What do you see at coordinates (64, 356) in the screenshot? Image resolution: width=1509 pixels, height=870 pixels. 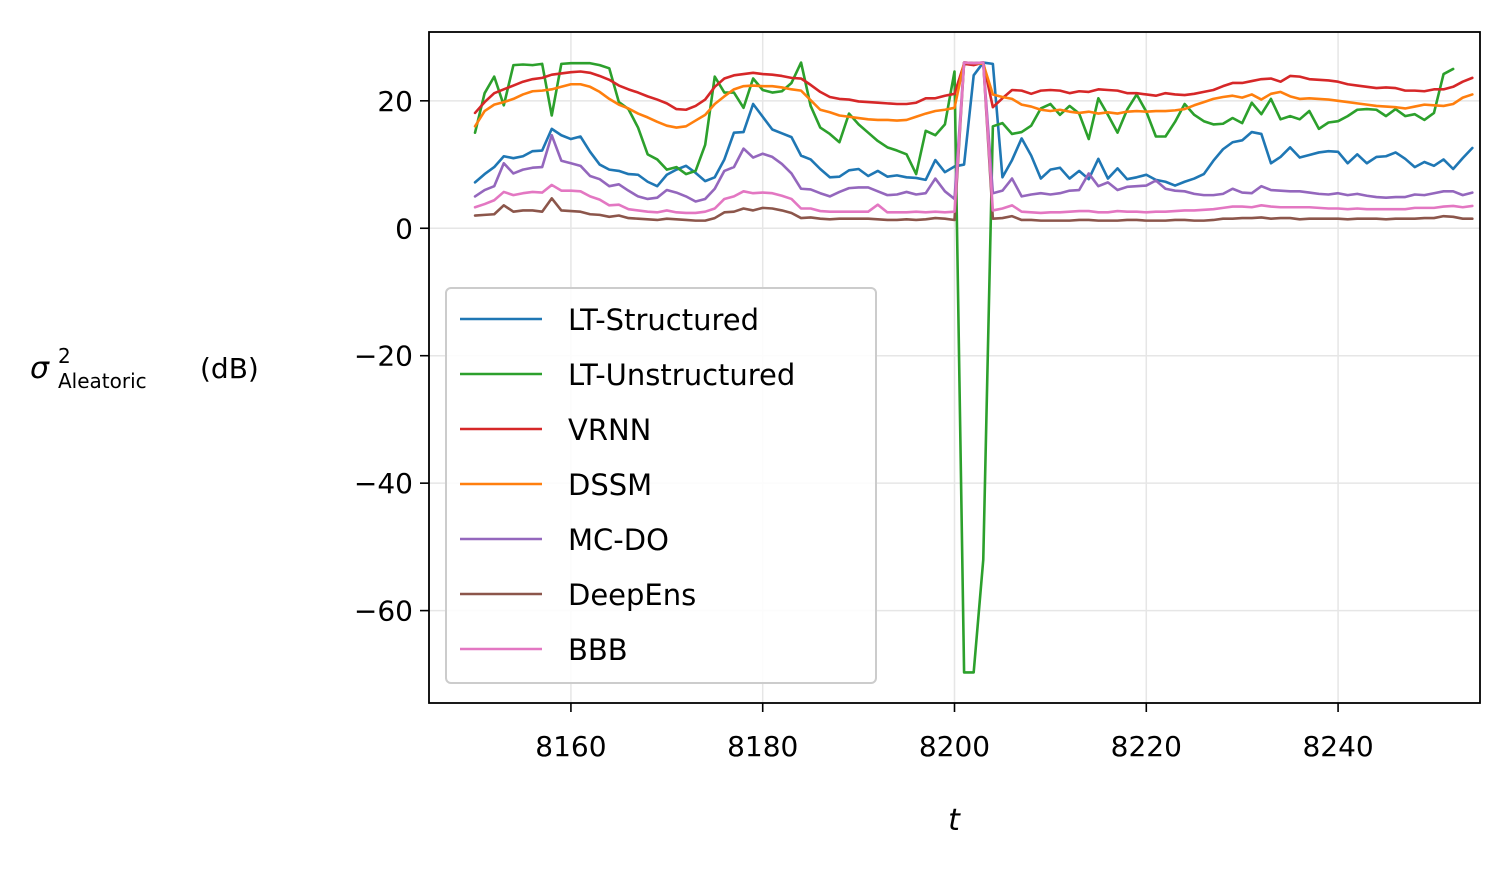 I see `y-axis-label-superscript: 2` at bounding box center [64, 356].